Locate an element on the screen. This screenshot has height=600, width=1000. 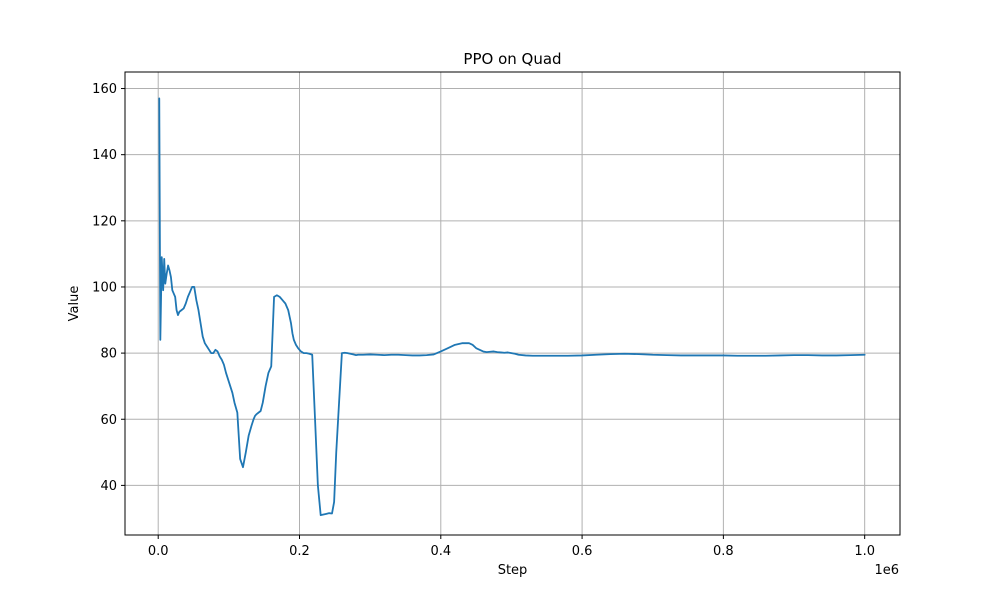
y-tick-label: 160 is located at coordinates (104, 89).